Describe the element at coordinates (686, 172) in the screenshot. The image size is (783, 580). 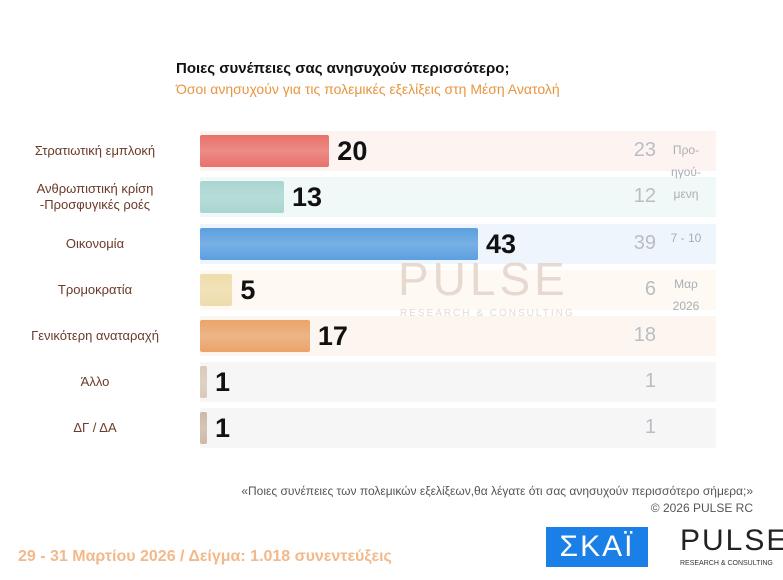
I see `previous-note: ηγού-` at that location.